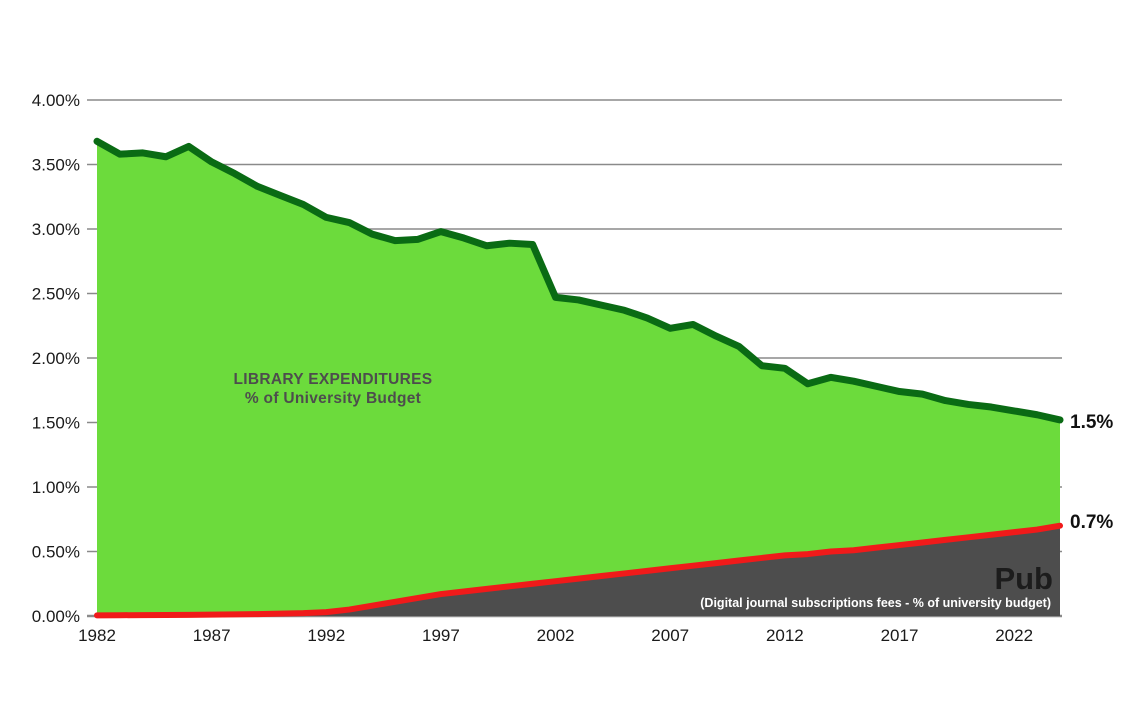 The image size is (1144, 726). I want to click on x-tick-2012: 2012, so click(785, 635).